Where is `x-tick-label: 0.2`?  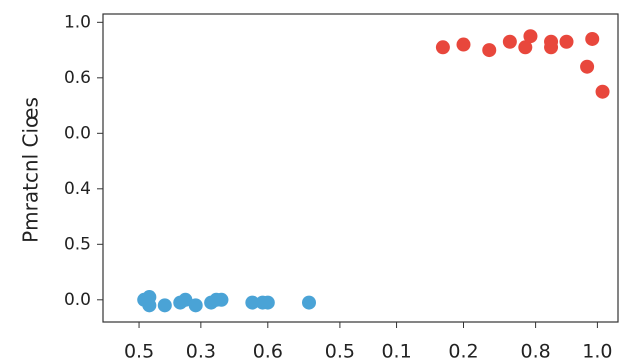 x-tick-label: 0.2 is located at coordinates (463, 352).